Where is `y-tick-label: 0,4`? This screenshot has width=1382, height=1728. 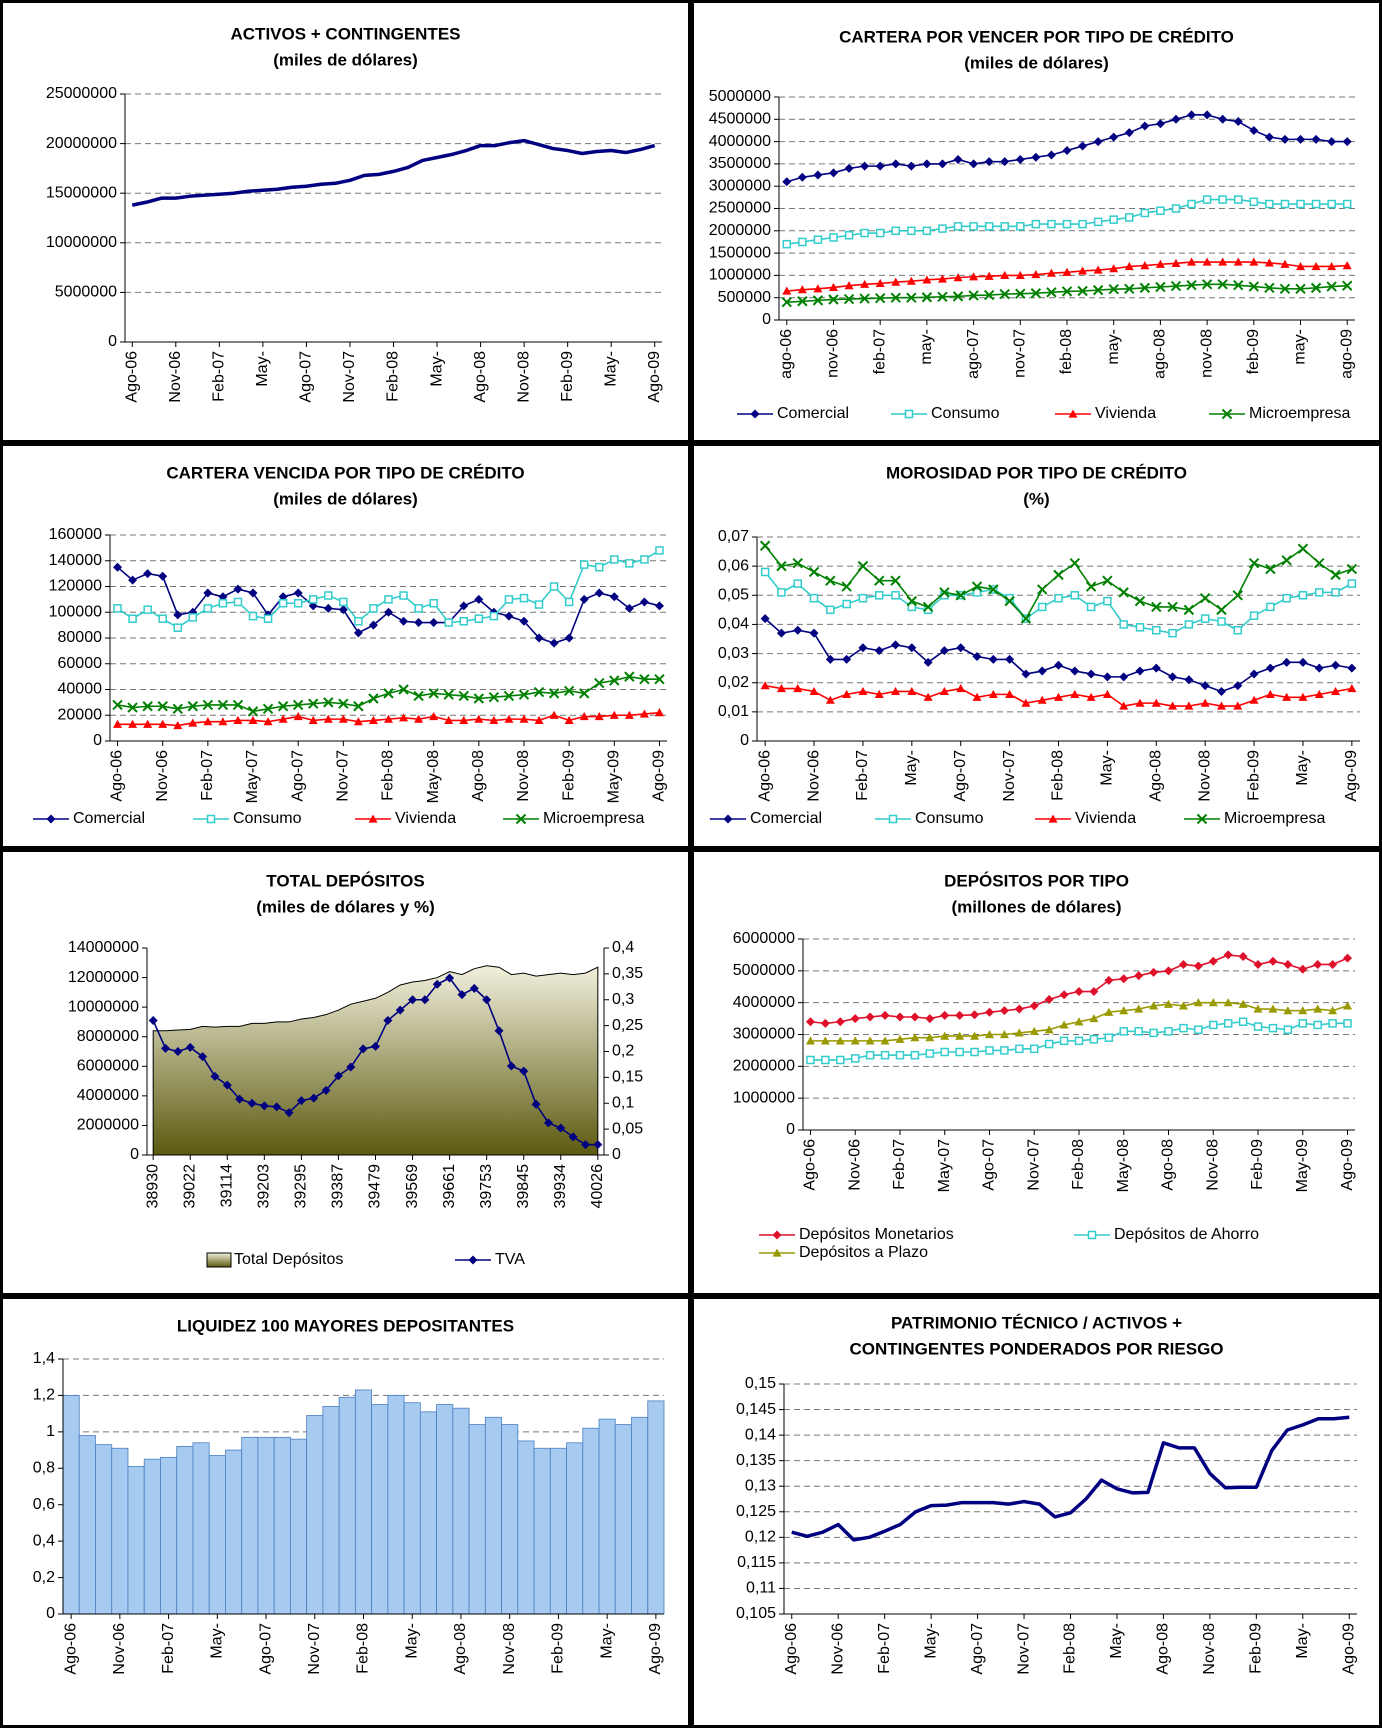 y-tick-label: 0,4 is located at coordinates (44, 1540).